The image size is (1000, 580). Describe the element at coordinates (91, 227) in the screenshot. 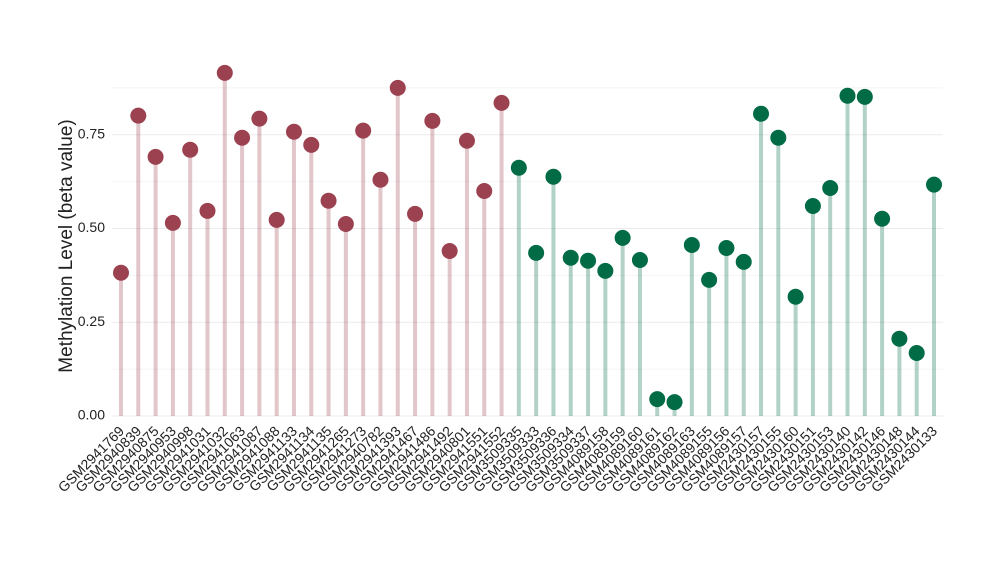

I see `y-tick-label: 0.50` at that location.